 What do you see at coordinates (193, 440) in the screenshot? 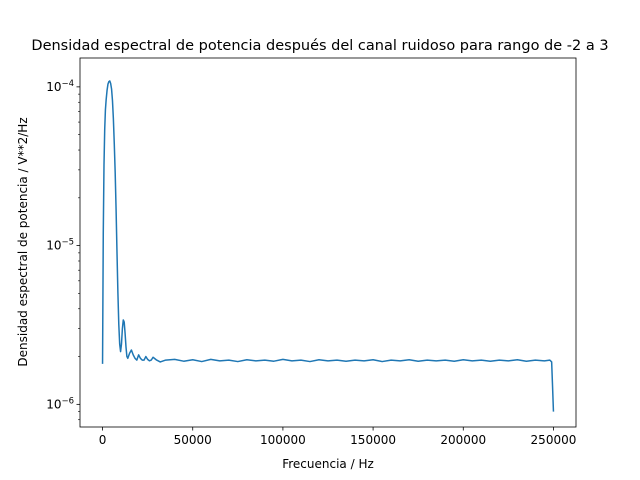
I see `x-tick-label: 50000` at bounding box center [193, 440].